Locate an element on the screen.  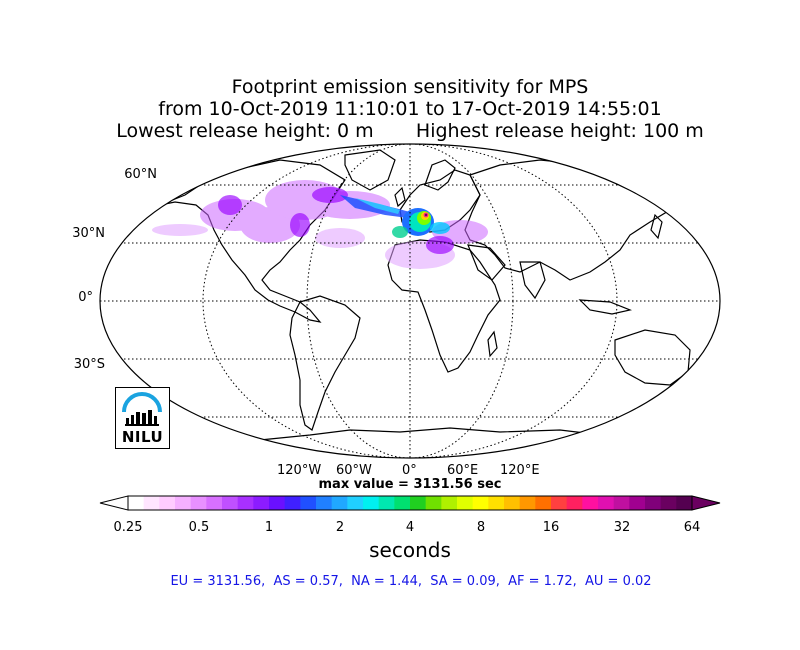
nilu-logo: NILU is located at coordinates (142, 418).